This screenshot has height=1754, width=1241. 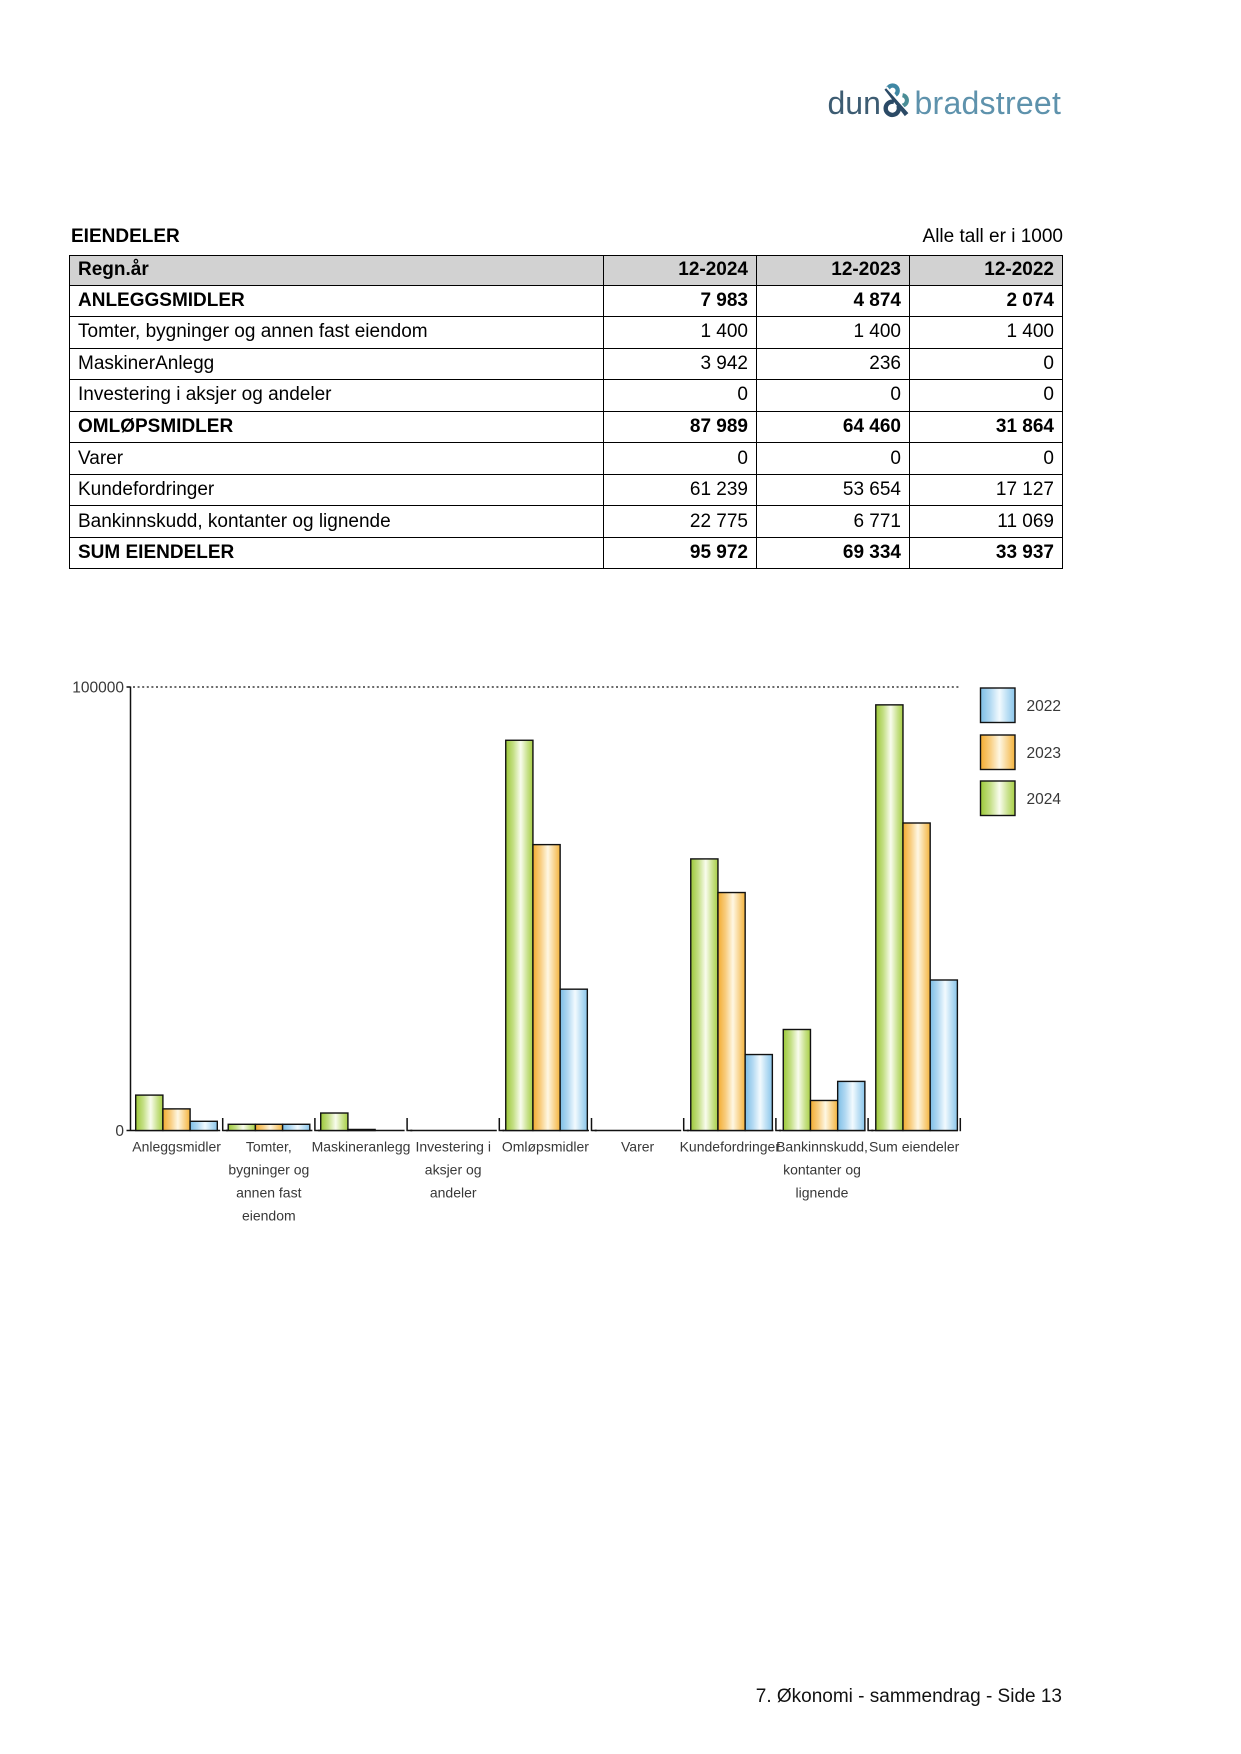 I want to click on svg-text: Anleggsmidler, so click(x=176, y=1146).